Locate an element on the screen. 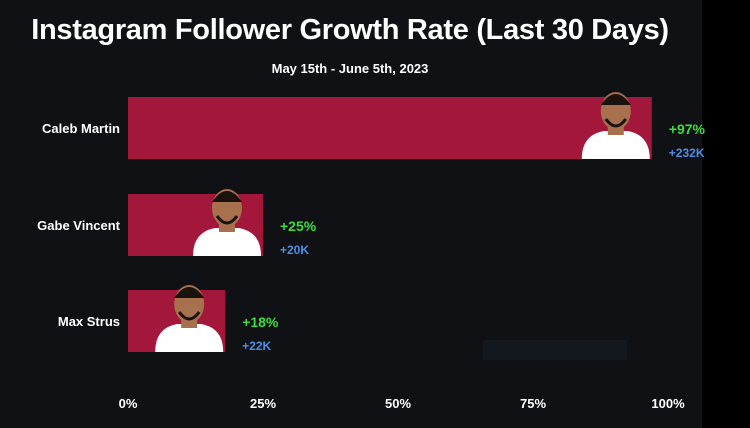 Image resolution: width=750 pixels, height=428 pixels. x-tick-label: 100% is located at coordinates (668, 403).